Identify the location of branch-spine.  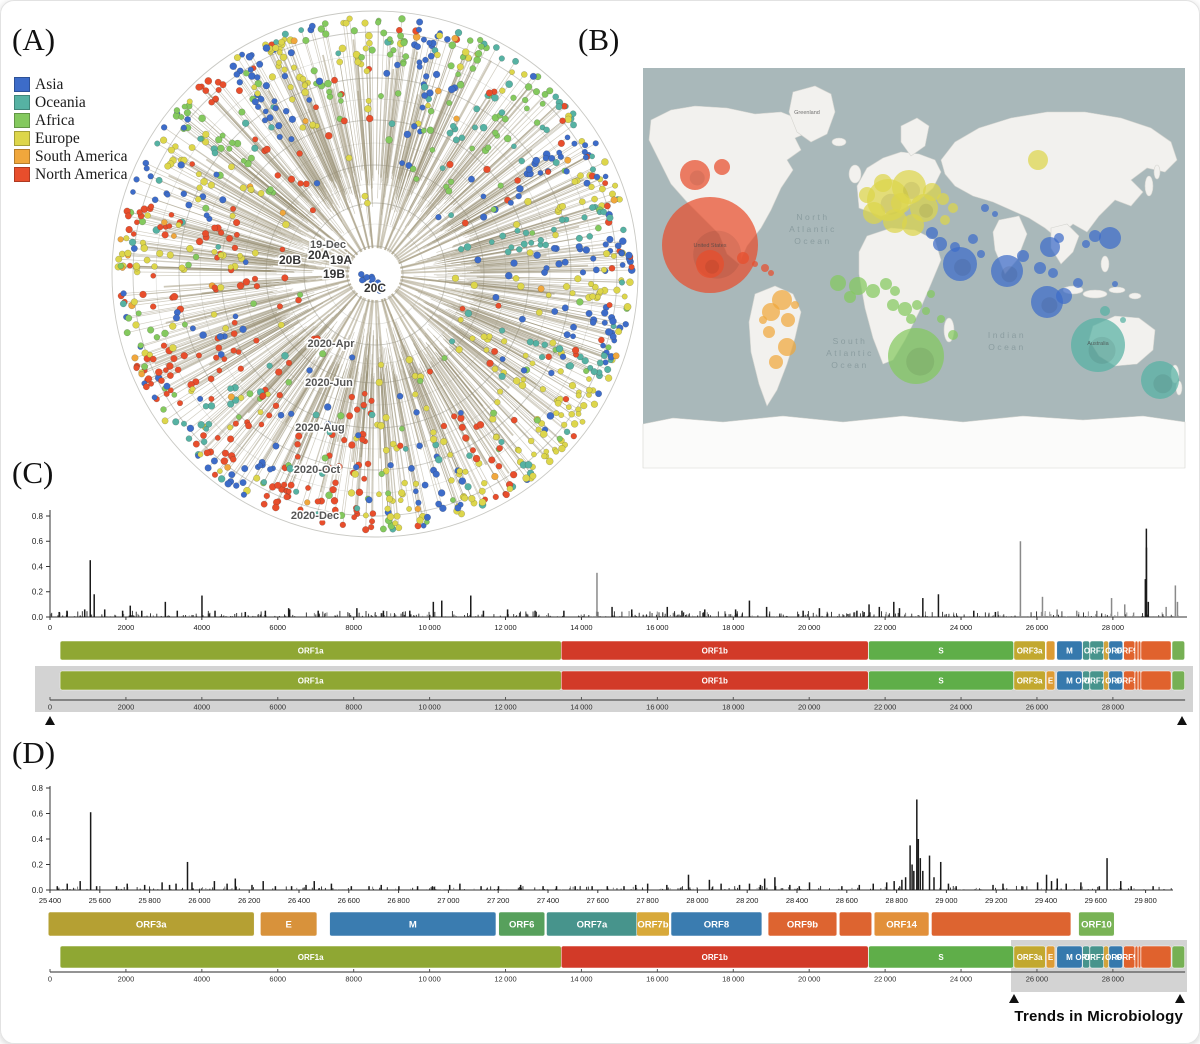
(464, 323).